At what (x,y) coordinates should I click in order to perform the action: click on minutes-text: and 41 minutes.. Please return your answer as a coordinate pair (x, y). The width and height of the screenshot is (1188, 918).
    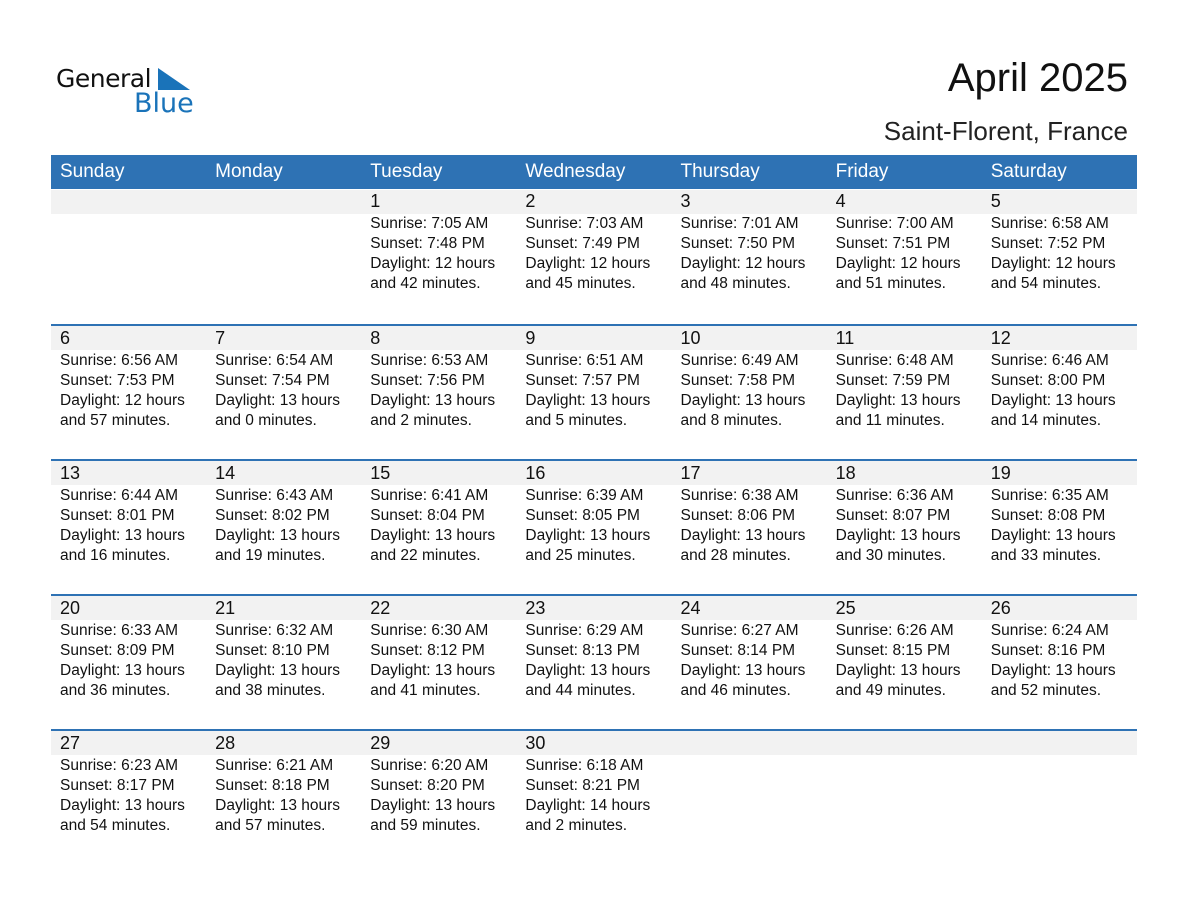
    Looking at the image, I should click on (425, 690).